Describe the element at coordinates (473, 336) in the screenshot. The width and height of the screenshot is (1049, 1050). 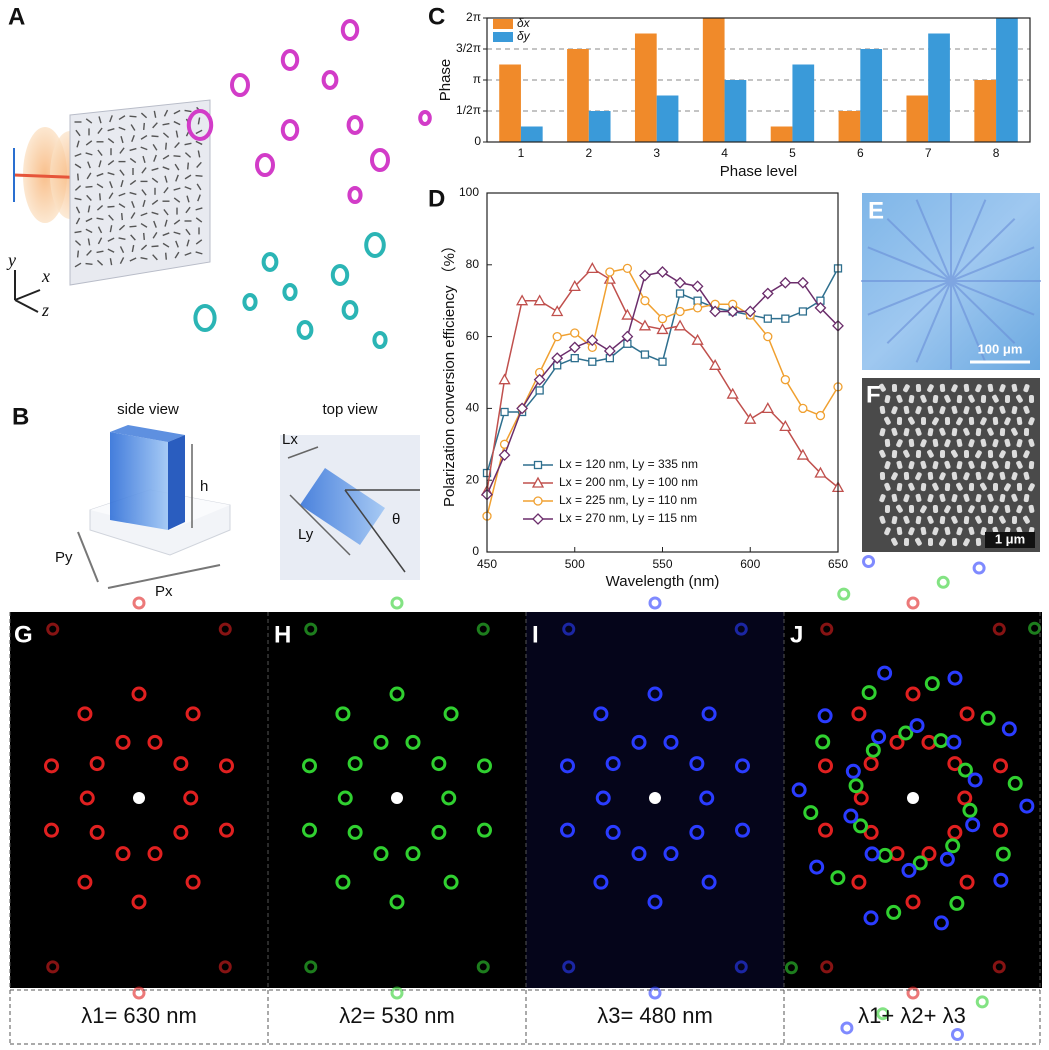
I see `y-tick-label: 60` at that location.